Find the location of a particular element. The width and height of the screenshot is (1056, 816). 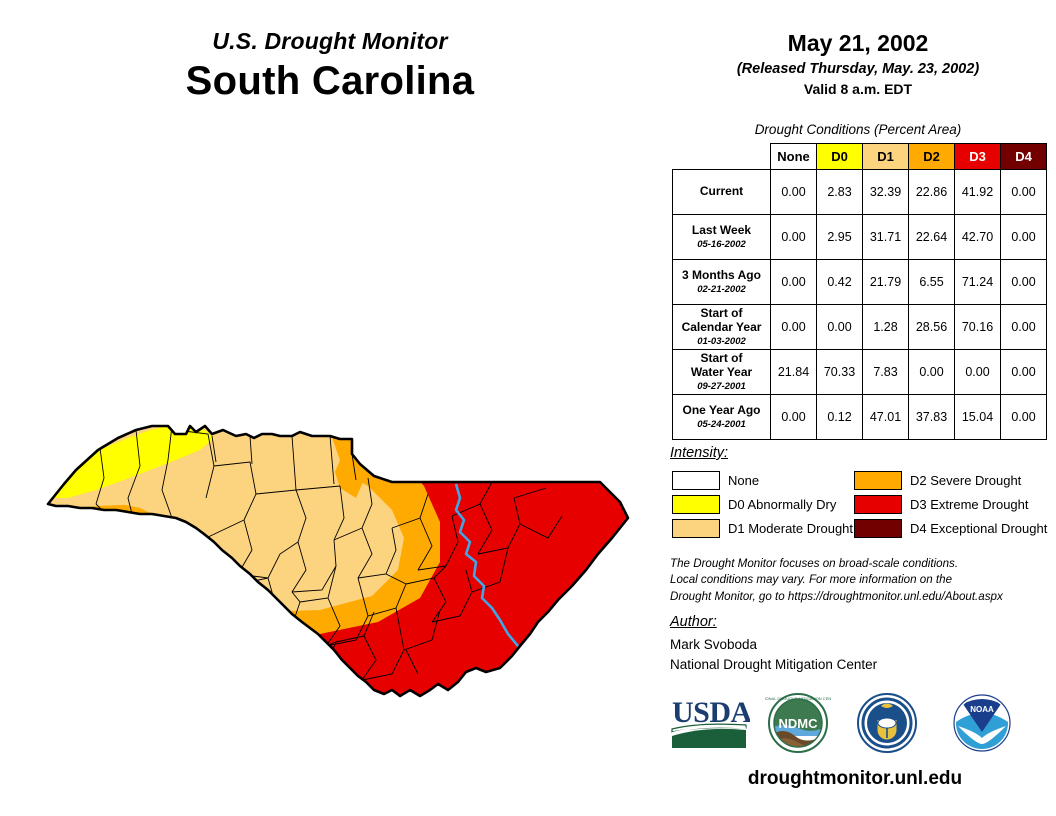

table-row-label: Start of Water Year 09-27-2001 is located at coordinates (721, 372).